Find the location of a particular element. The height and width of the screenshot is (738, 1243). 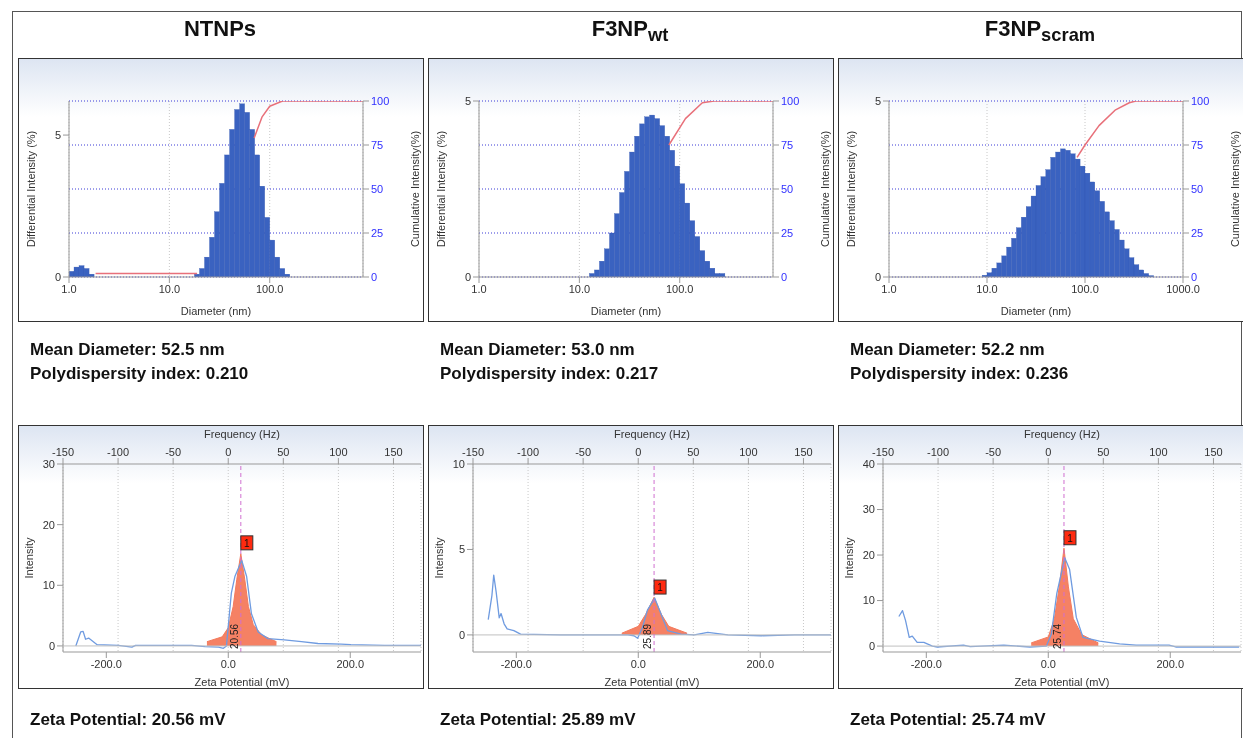

ref-line-label: 20.56 is located at coordinates (234, 636).